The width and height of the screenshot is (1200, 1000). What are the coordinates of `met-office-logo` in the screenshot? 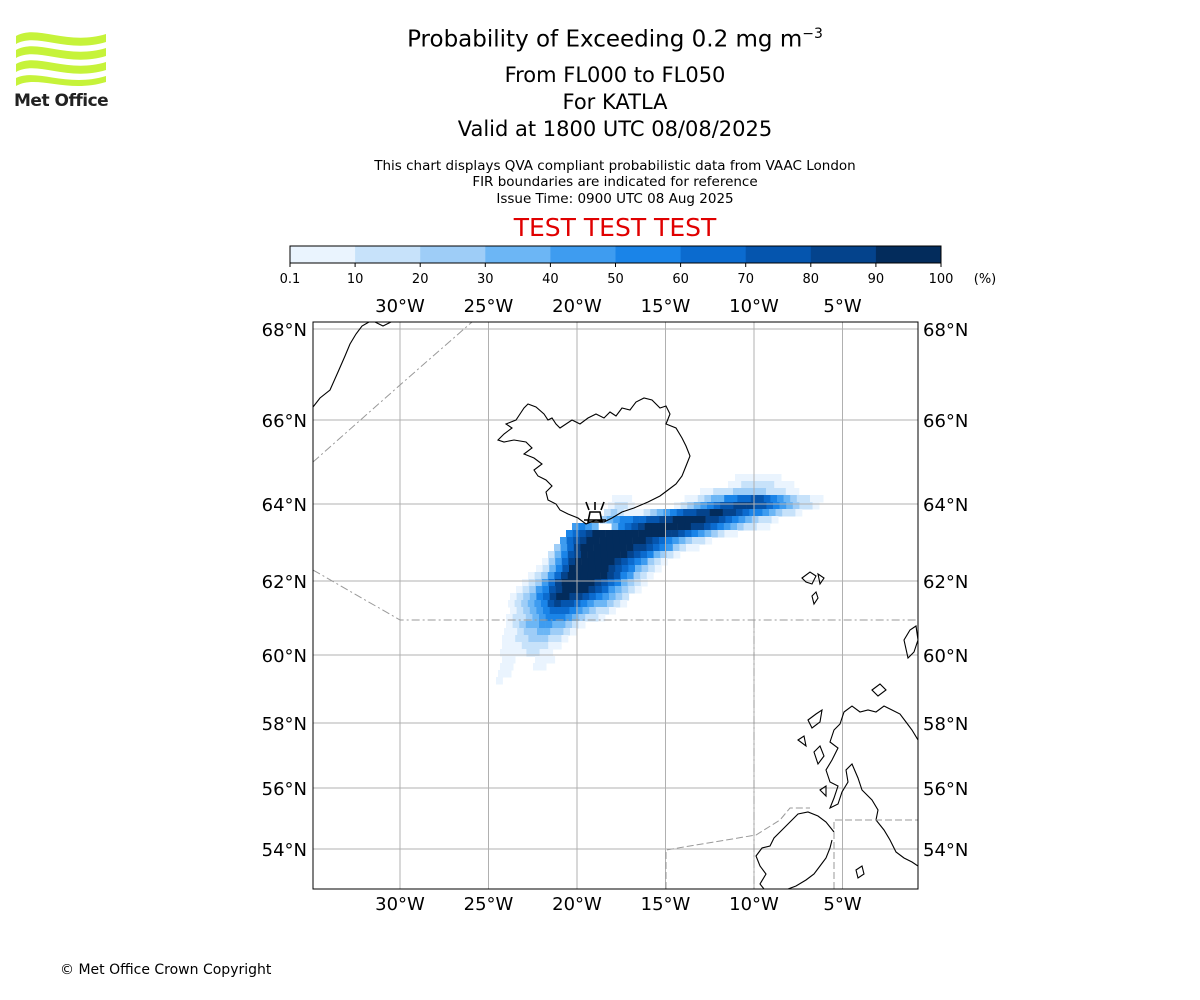 It's located at (61, 59).